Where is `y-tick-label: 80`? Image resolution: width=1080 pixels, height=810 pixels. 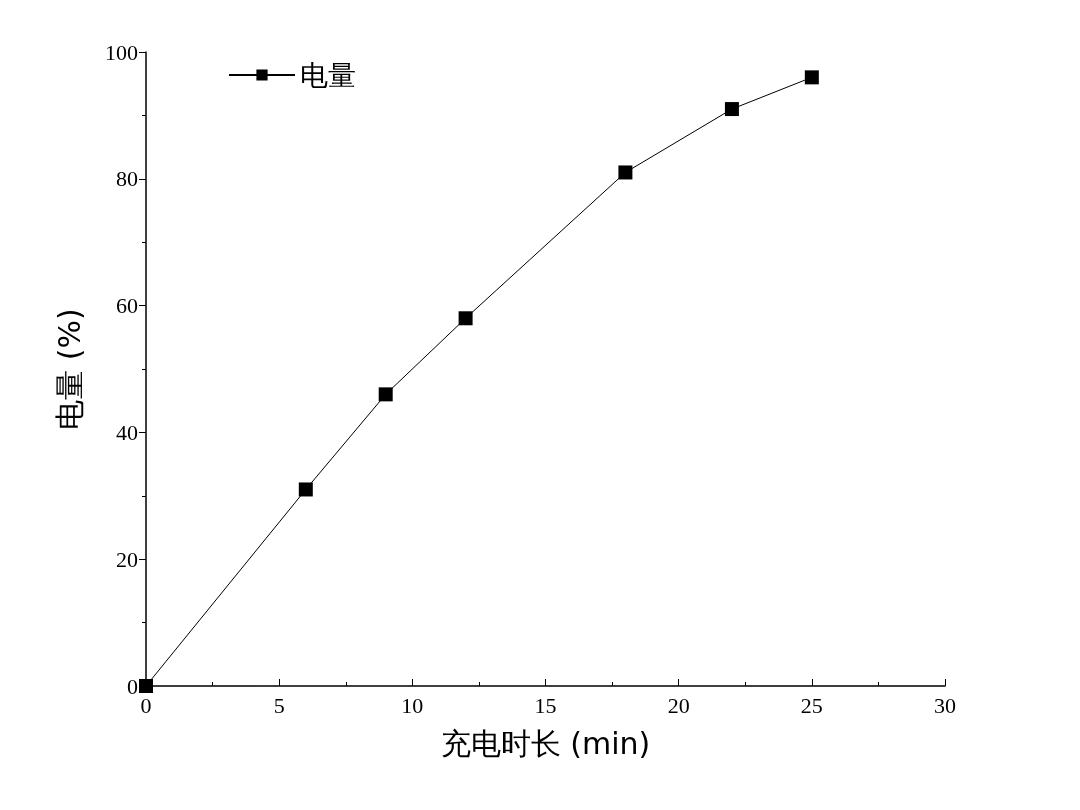
y-tick-label: 80 is located at coordinates (127, 179).